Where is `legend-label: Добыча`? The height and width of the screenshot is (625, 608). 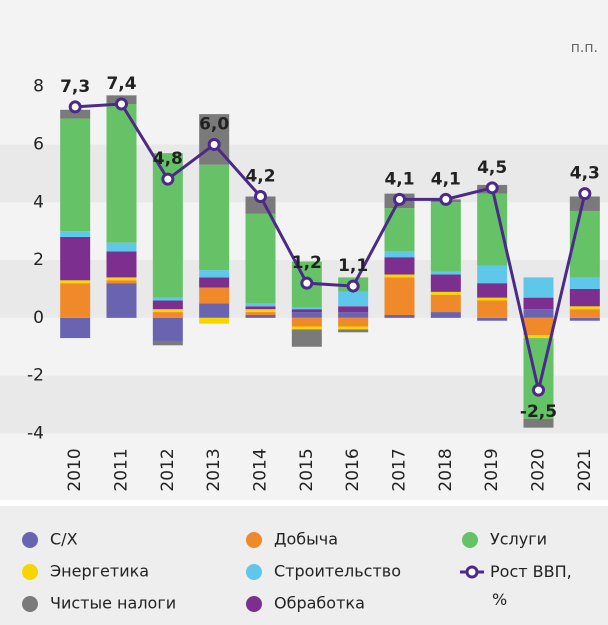 legend-label: Добыча is located at coordinates (306, 539).